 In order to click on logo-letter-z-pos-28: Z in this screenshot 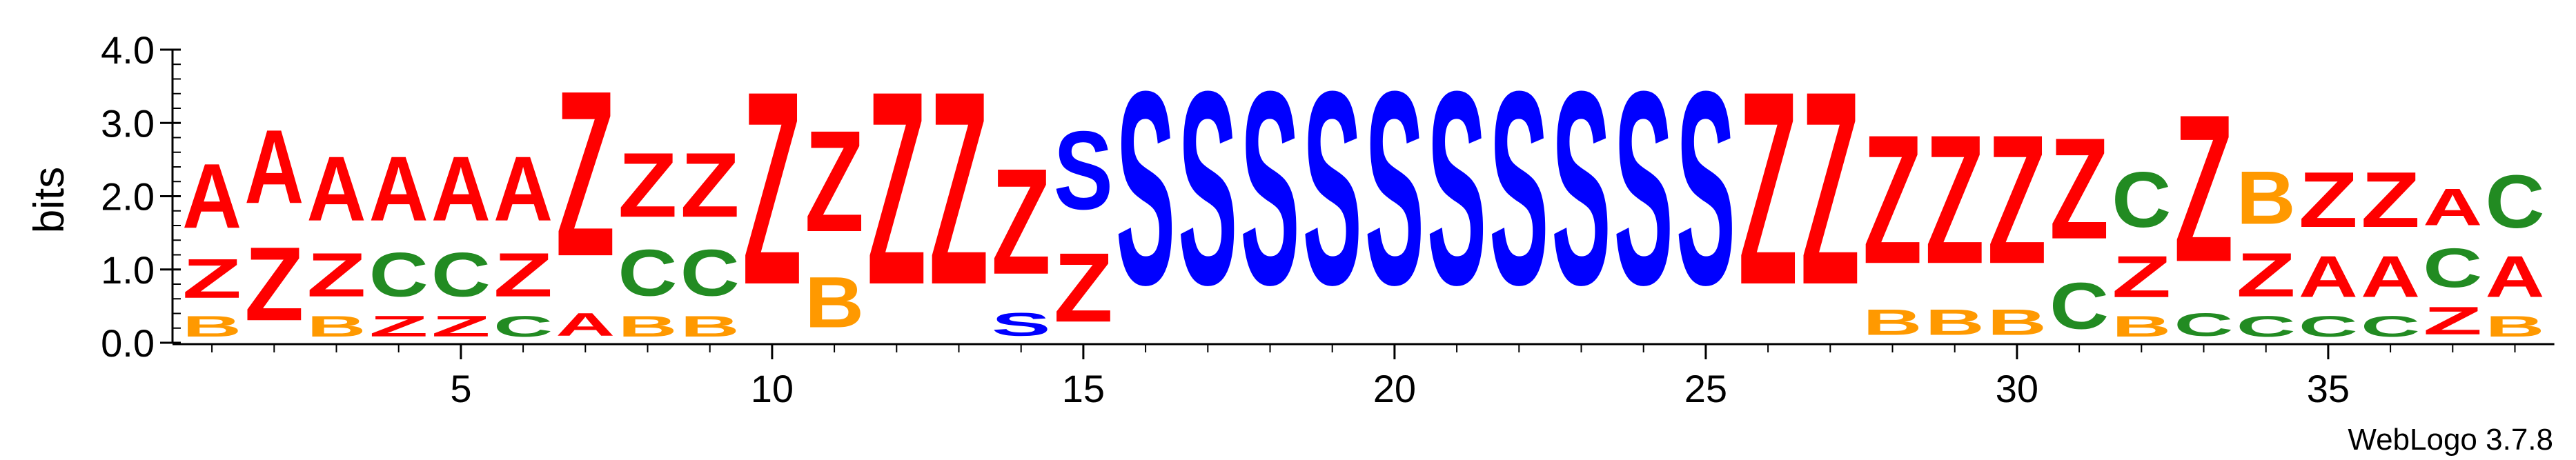, I will do `click(1893, 200)`.